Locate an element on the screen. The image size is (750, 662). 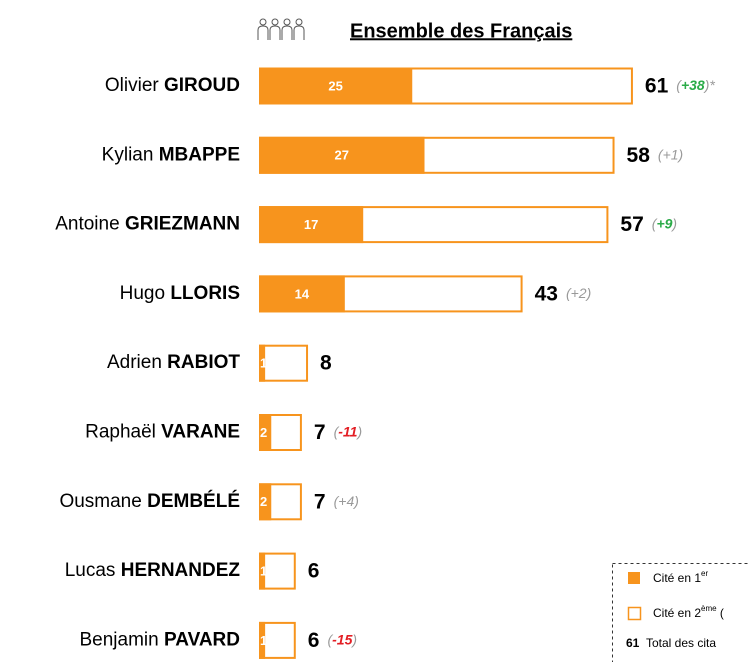
category-label: Adrien RABIOT is located at coordinates (173, 362).